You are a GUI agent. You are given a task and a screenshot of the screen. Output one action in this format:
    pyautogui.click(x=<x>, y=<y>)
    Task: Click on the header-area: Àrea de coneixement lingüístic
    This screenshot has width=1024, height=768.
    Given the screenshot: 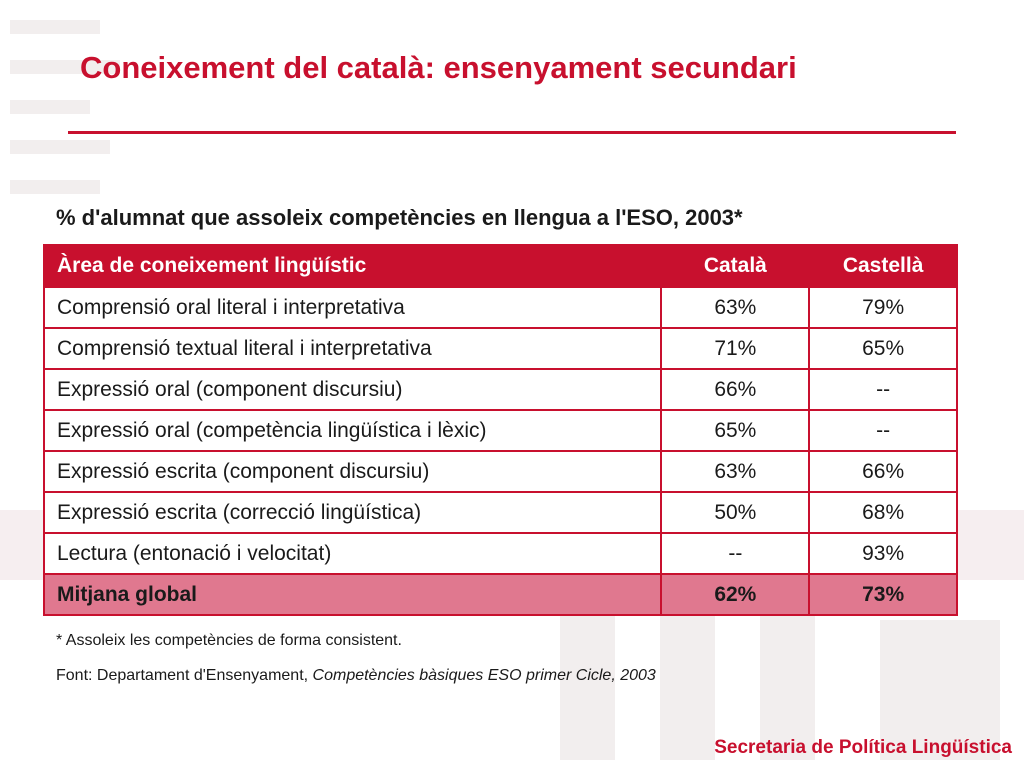 What is the action you would take?
    pyautogui.click(x=352, y=266)
    